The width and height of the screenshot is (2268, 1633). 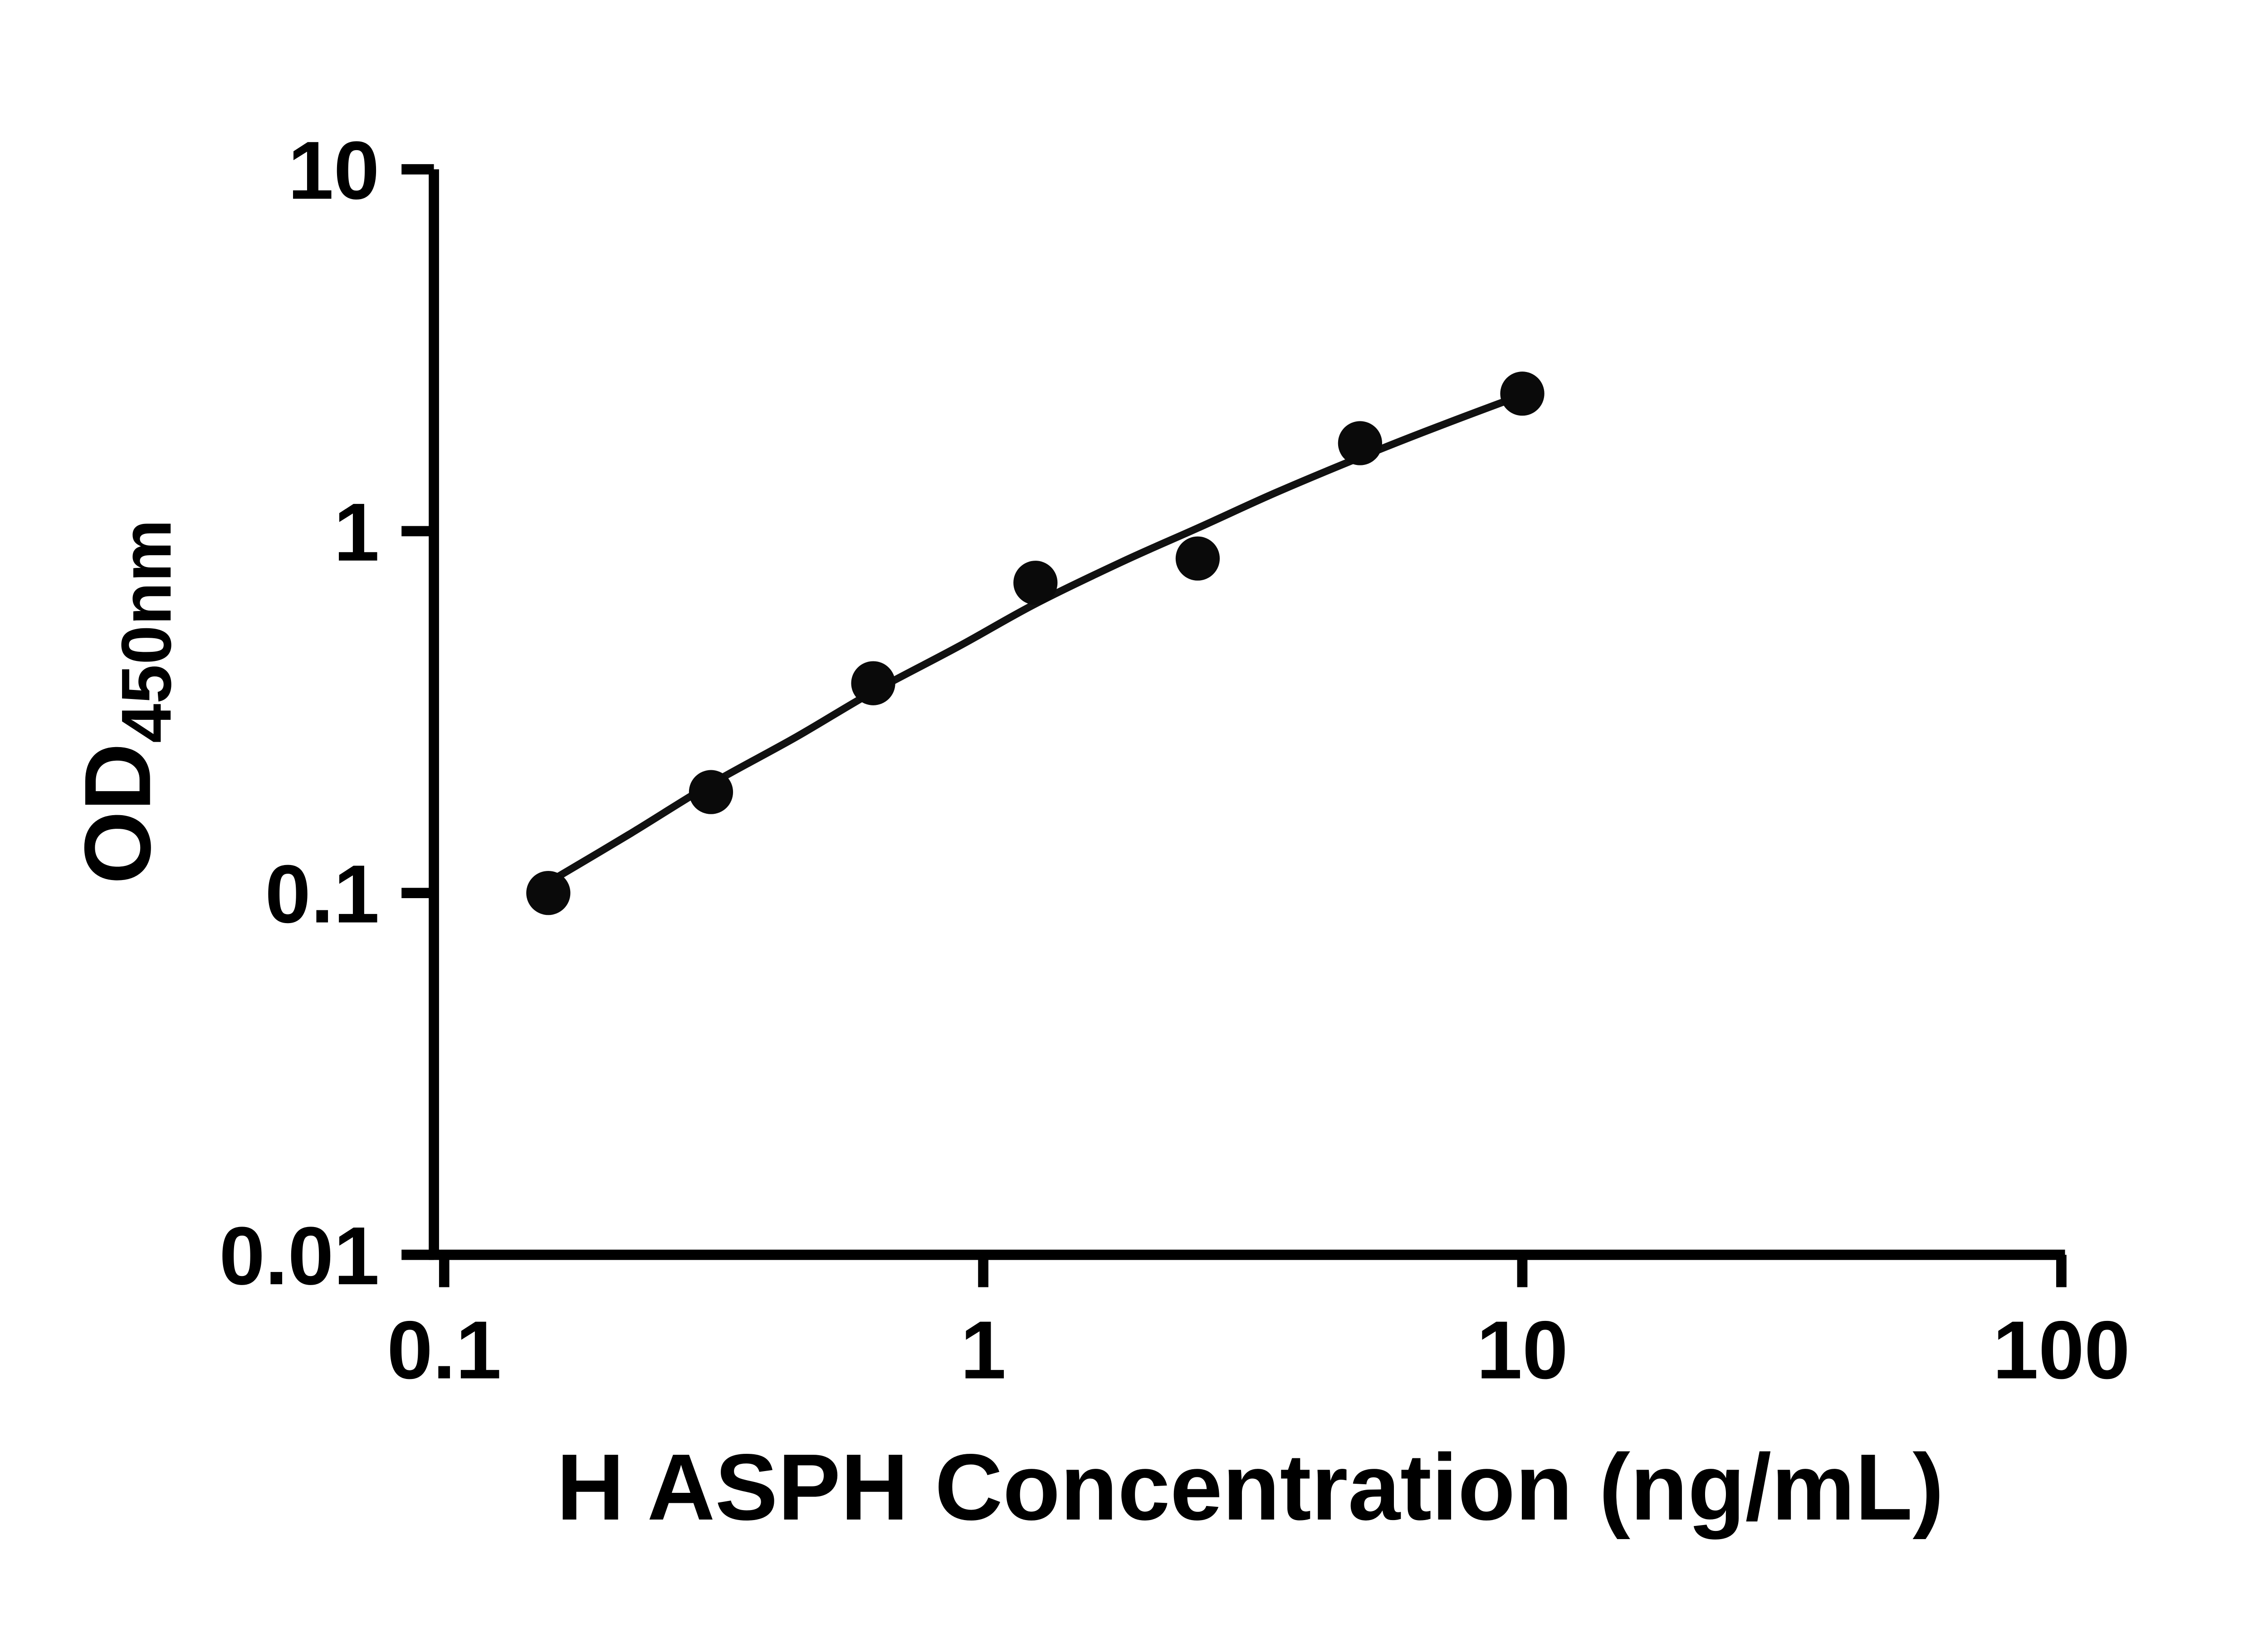 I want to click on x-tick-label: 1, so click(x=983, y=1350).